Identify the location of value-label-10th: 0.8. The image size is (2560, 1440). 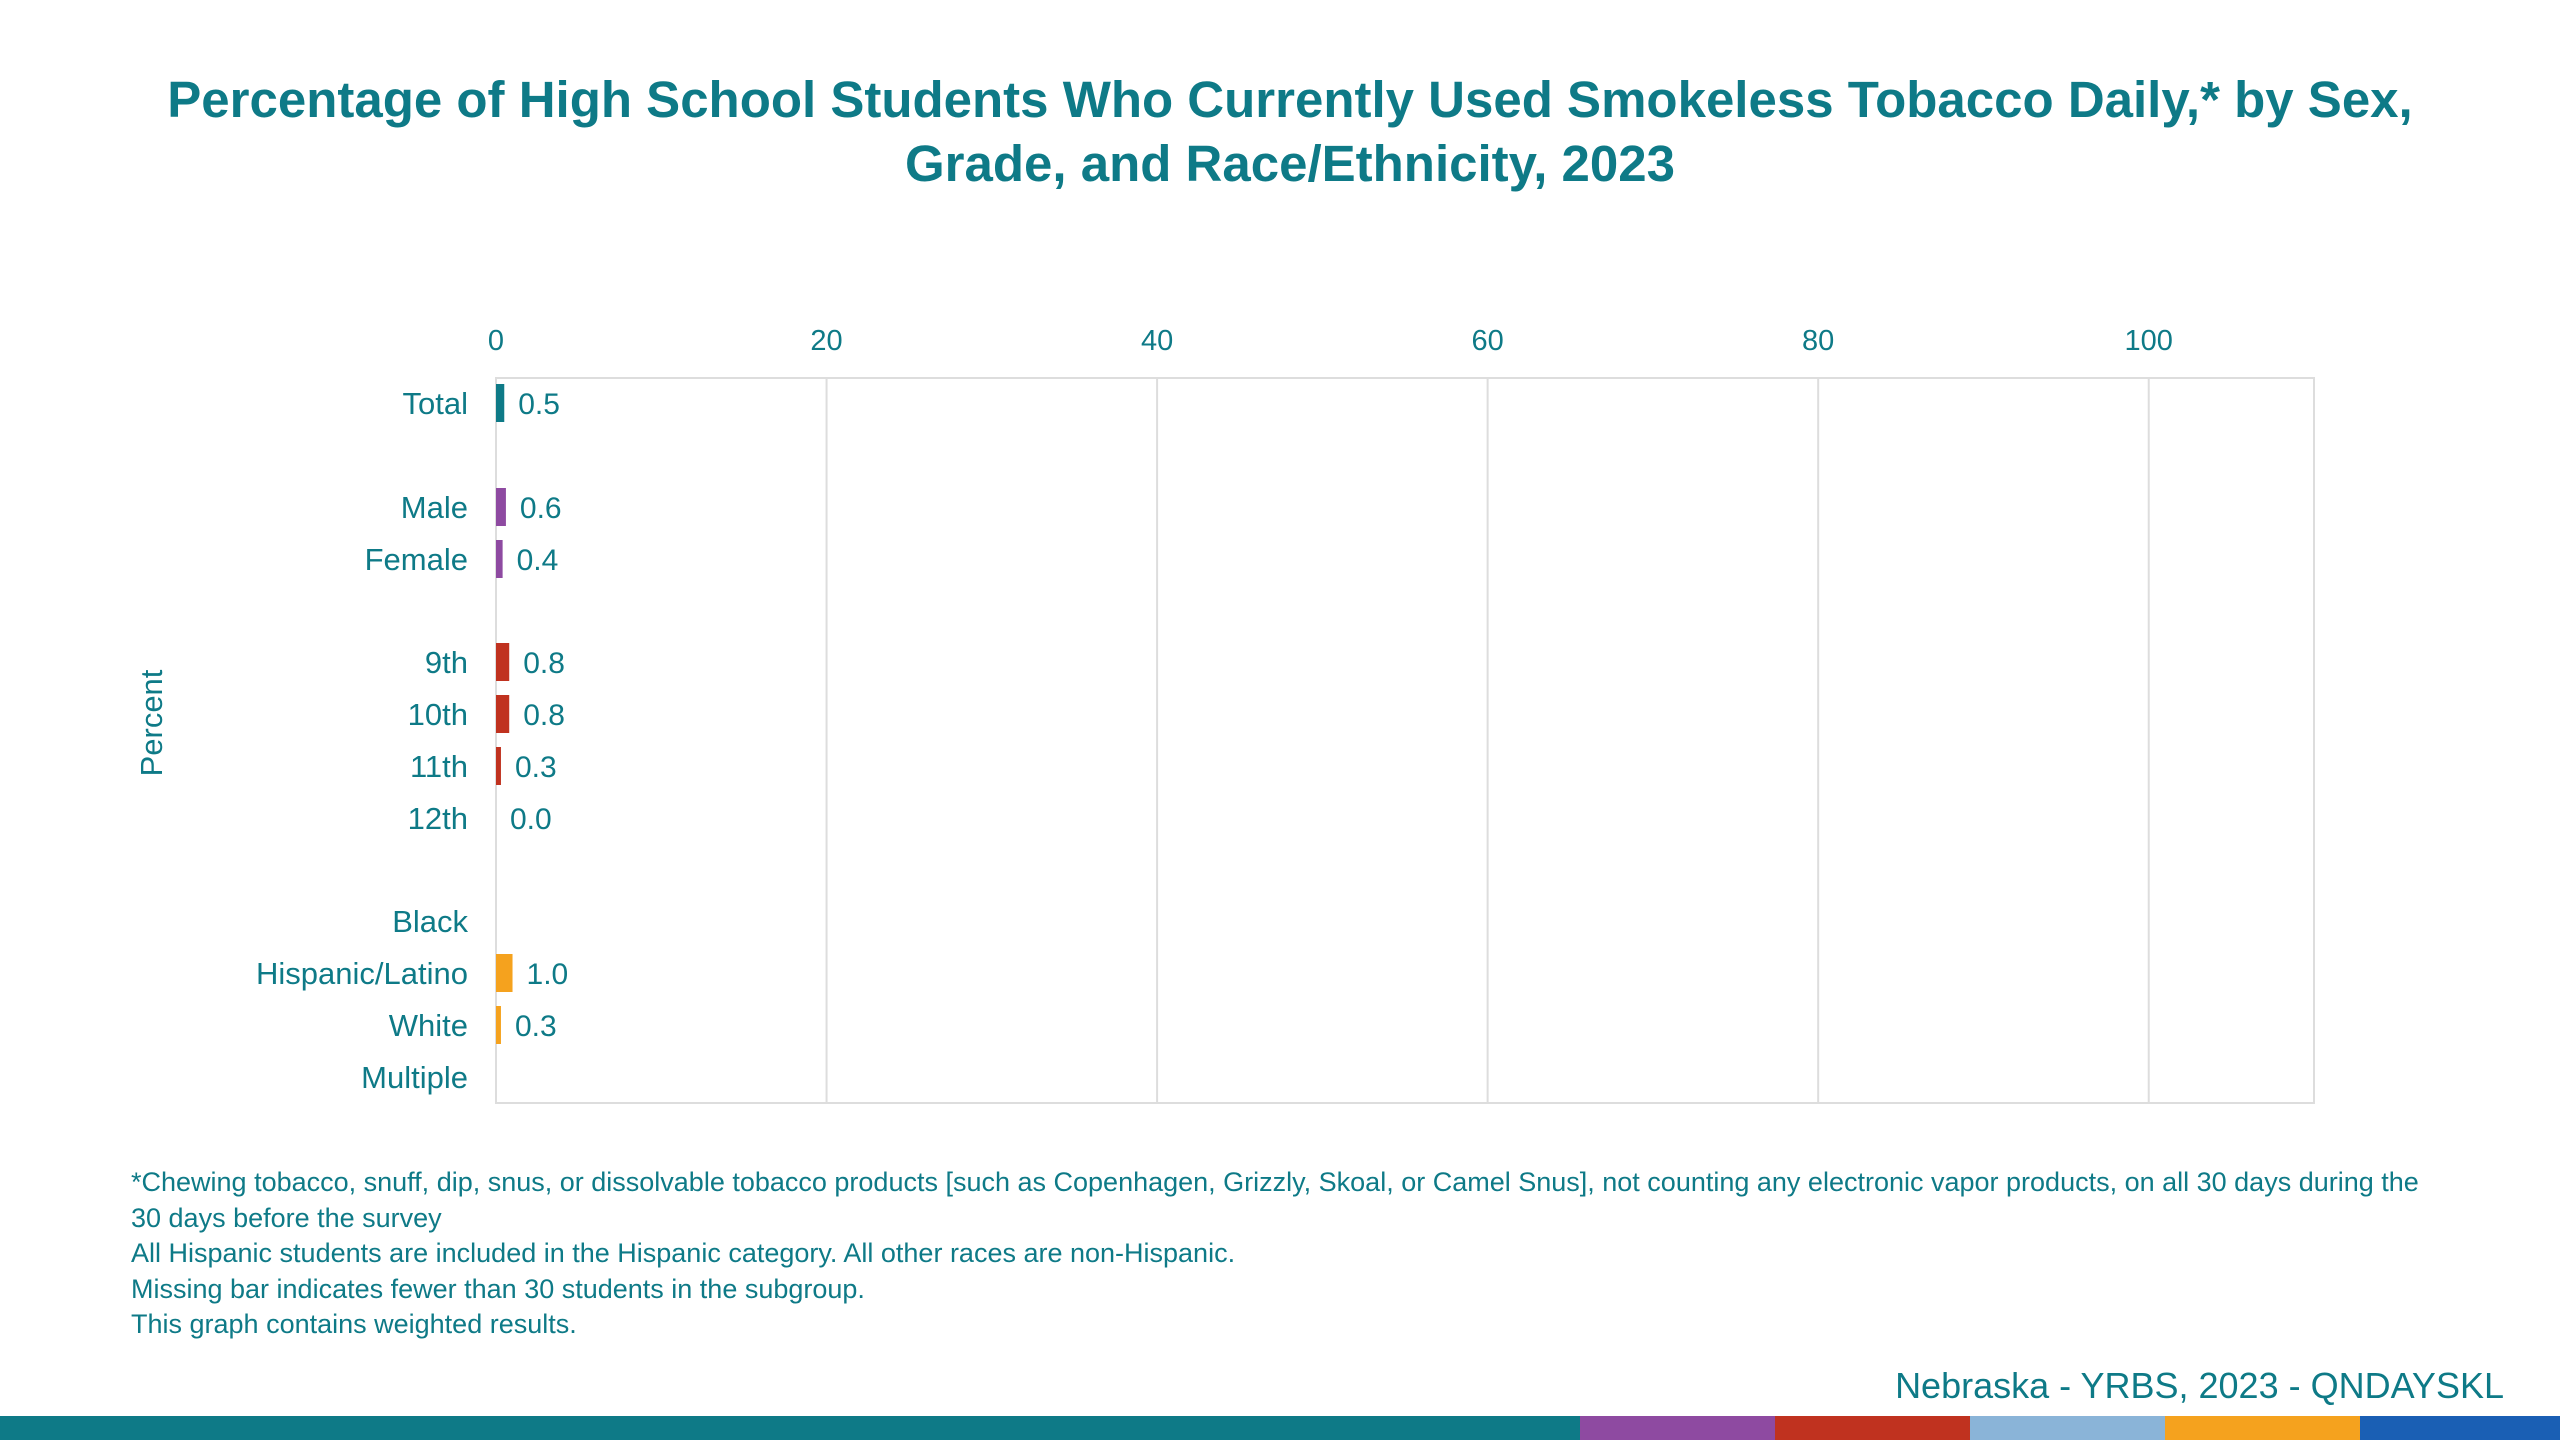
(544, 715).